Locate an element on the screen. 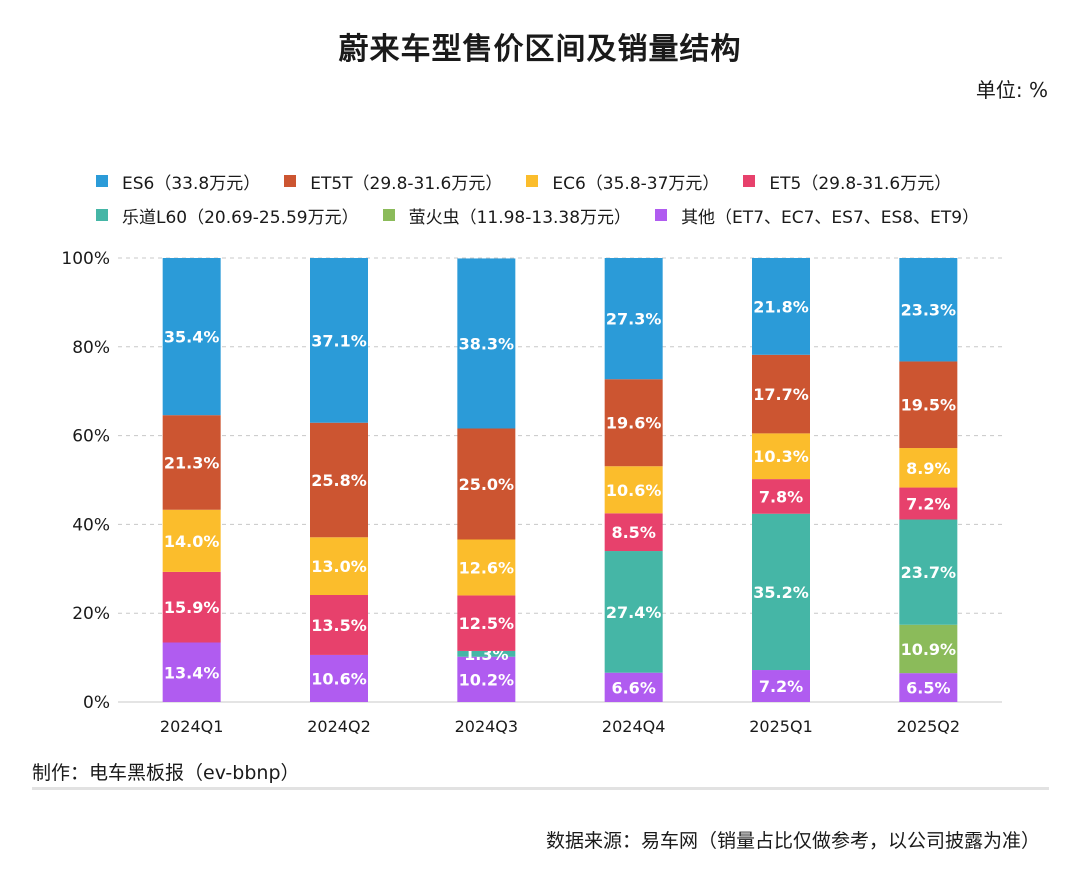  data-label: 19.5% is located at coordinates (929, 405).